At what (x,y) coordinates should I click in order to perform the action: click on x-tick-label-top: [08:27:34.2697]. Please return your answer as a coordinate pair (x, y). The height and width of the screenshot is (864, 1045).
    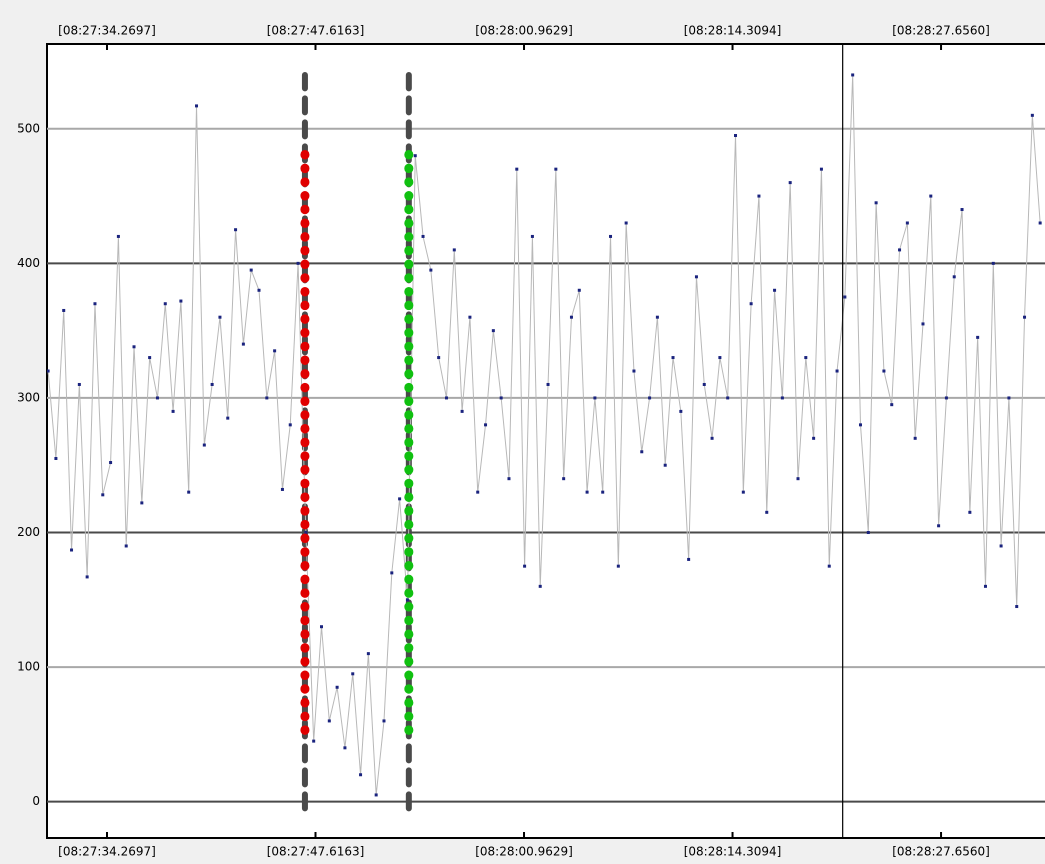
    Looking at the image, I should click on (107, 31).